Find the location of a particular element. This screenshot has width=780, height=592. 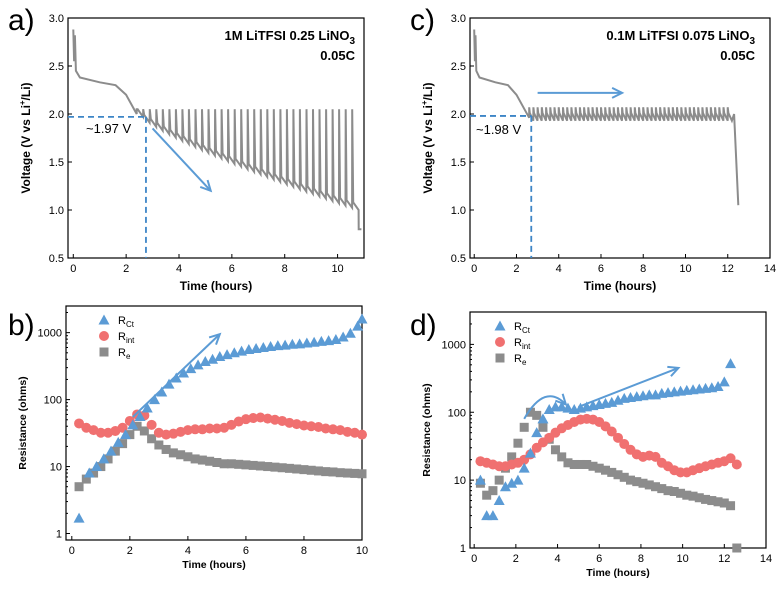

point-R_int-d is located at coordinates (618, 437).